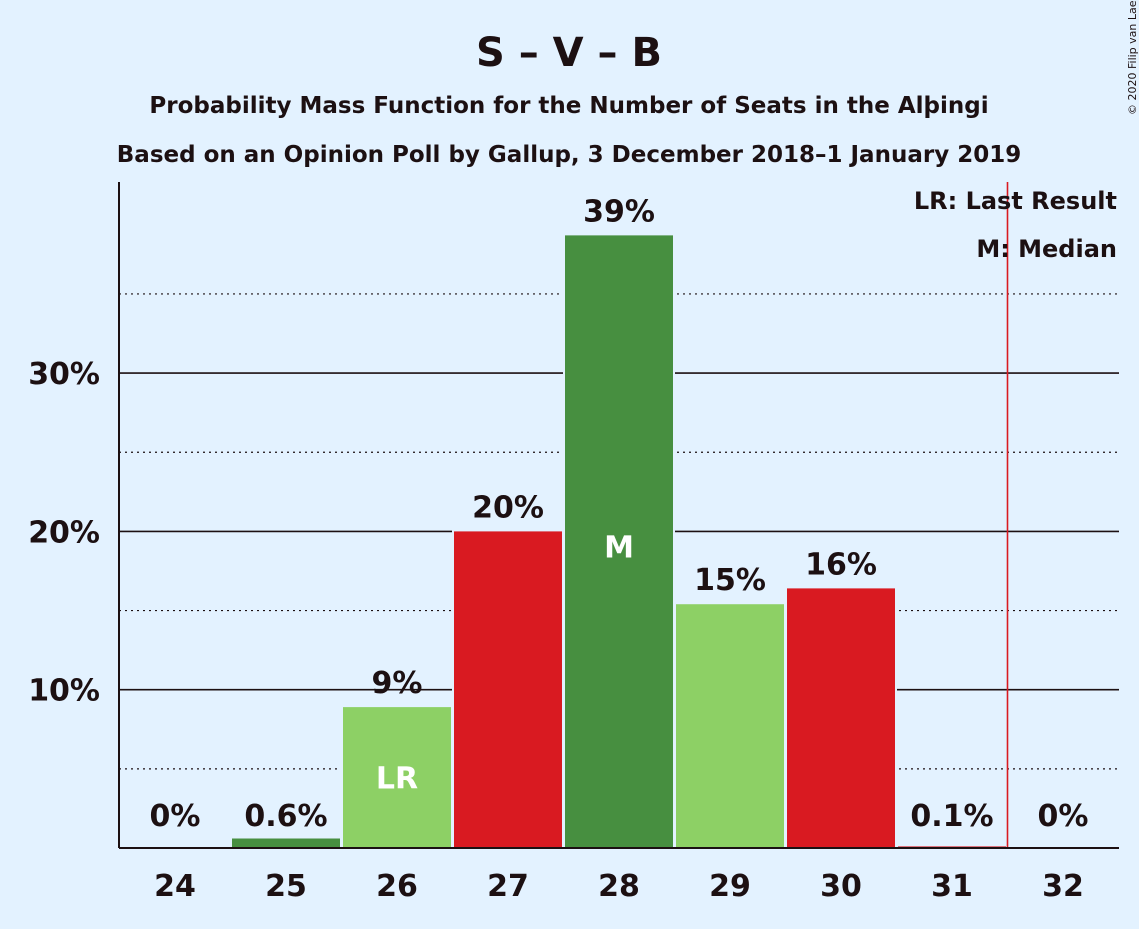  What do you see at coordinates (1132, 57) in the screenshot?
I see `copyright-text: © 2020 Filip van Laenen` at bounding box center [1132, 57].